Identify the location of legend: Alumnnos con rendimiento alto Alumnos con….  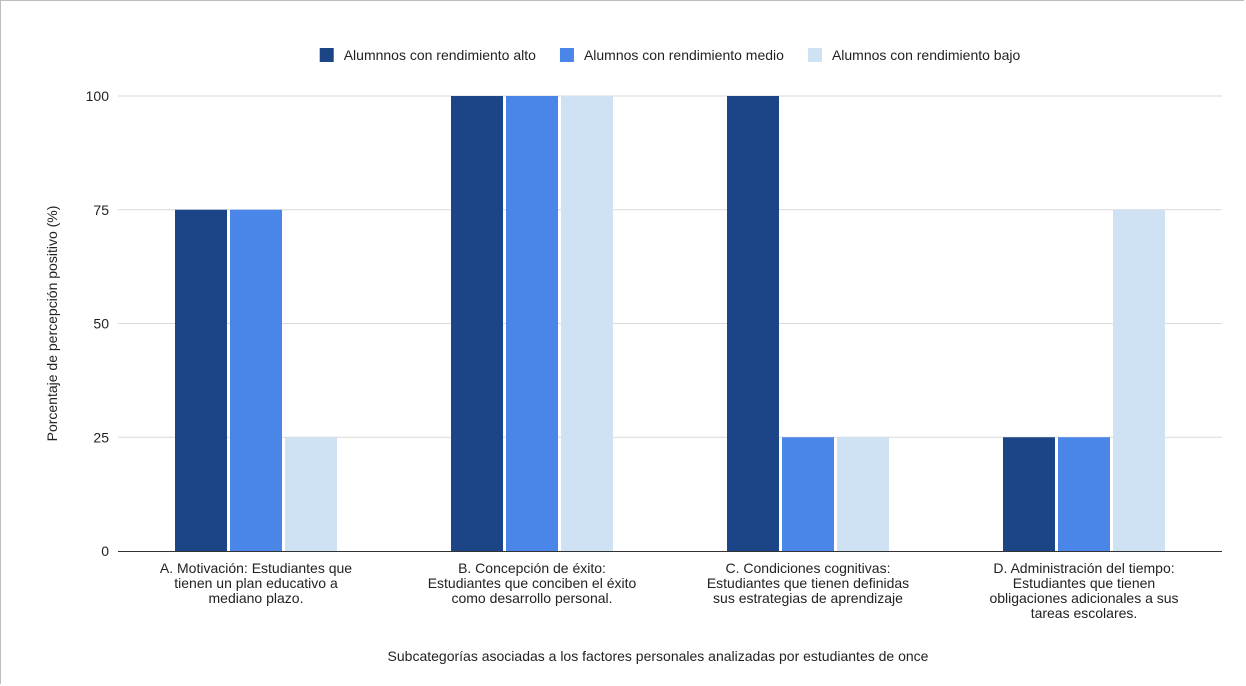
(670, 55).